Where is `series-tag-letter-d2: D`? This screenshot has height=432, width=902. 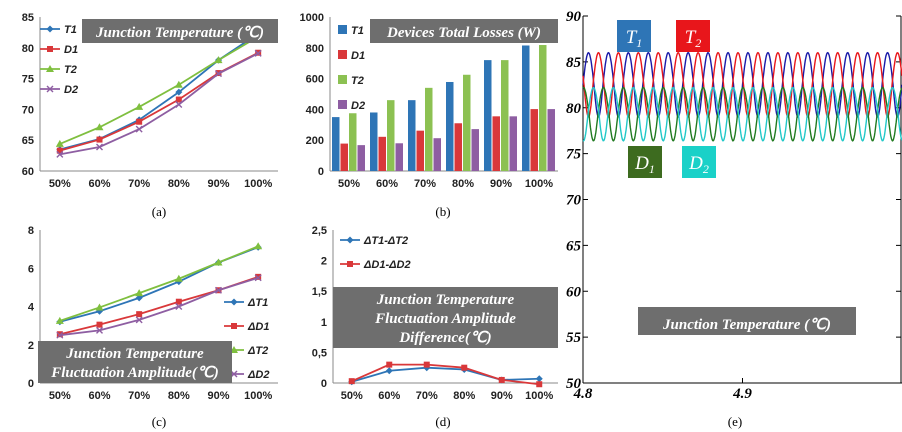
series-tag-letter-d2: D is located at coordinates (695, 163).